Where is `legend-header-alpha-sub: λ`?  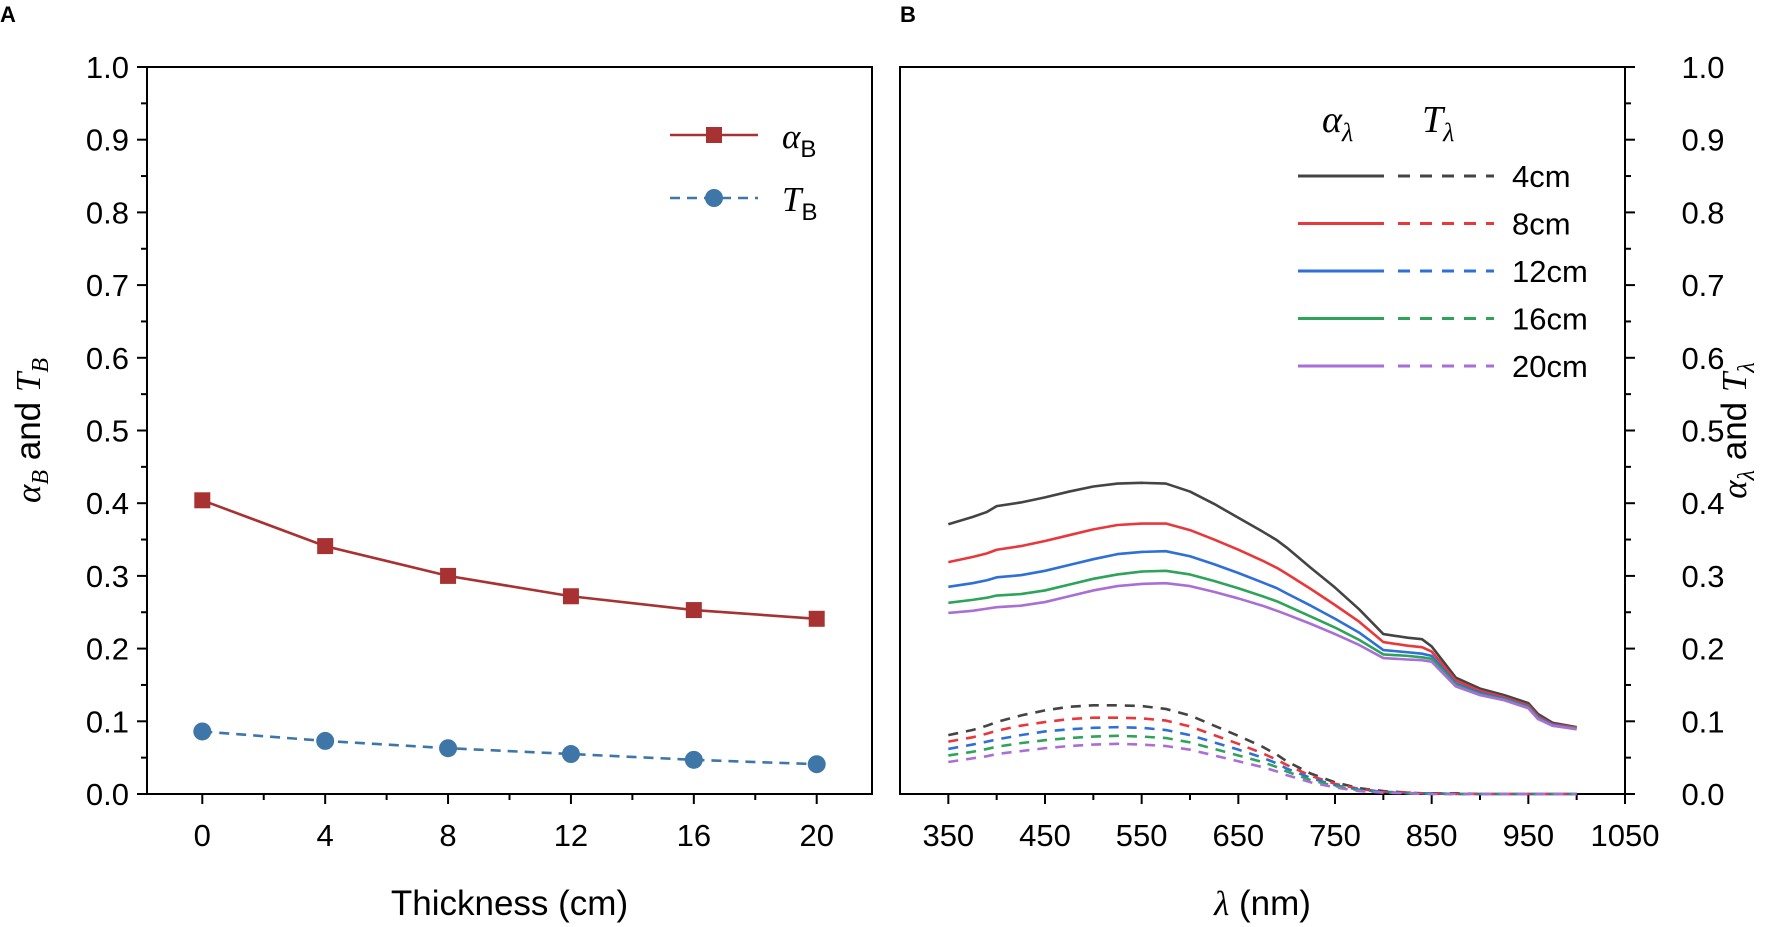 legend-header-alpha-sub: λ is located at coordinates (1347, 132).